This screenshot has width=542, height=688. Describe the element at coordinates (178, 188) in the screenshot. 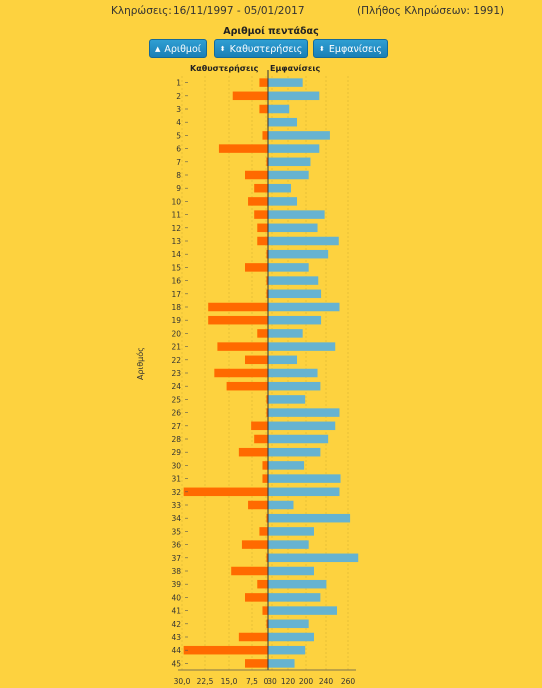

I see `category-label: 9` at that location.